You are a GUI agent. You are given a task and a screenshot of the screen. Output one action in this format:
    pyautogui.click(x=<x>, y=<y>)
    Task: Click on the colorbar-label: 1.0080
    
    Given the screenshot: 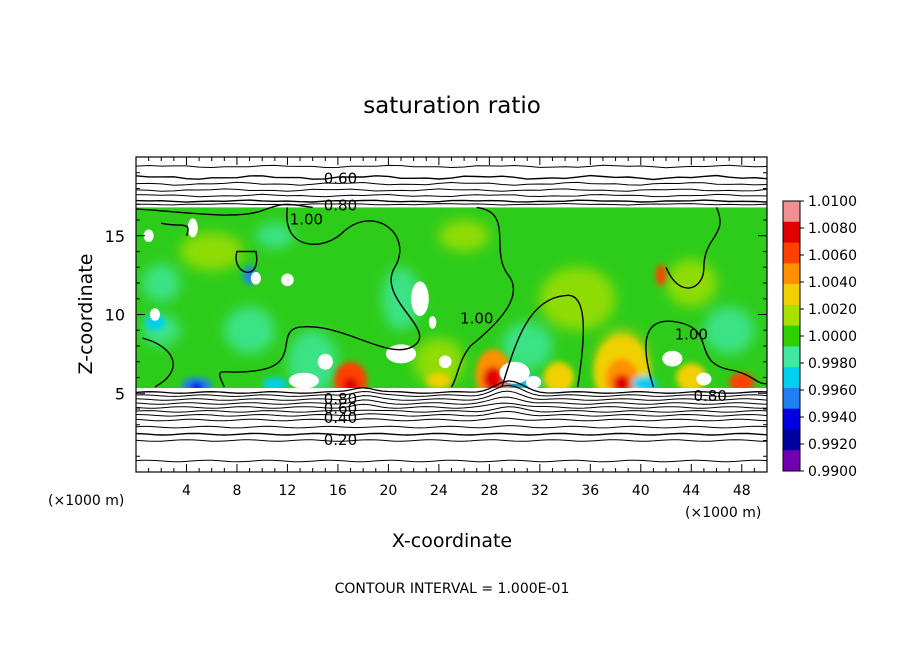 What is the action you would take?
    pyautogui.click(x=832, y=229)
    